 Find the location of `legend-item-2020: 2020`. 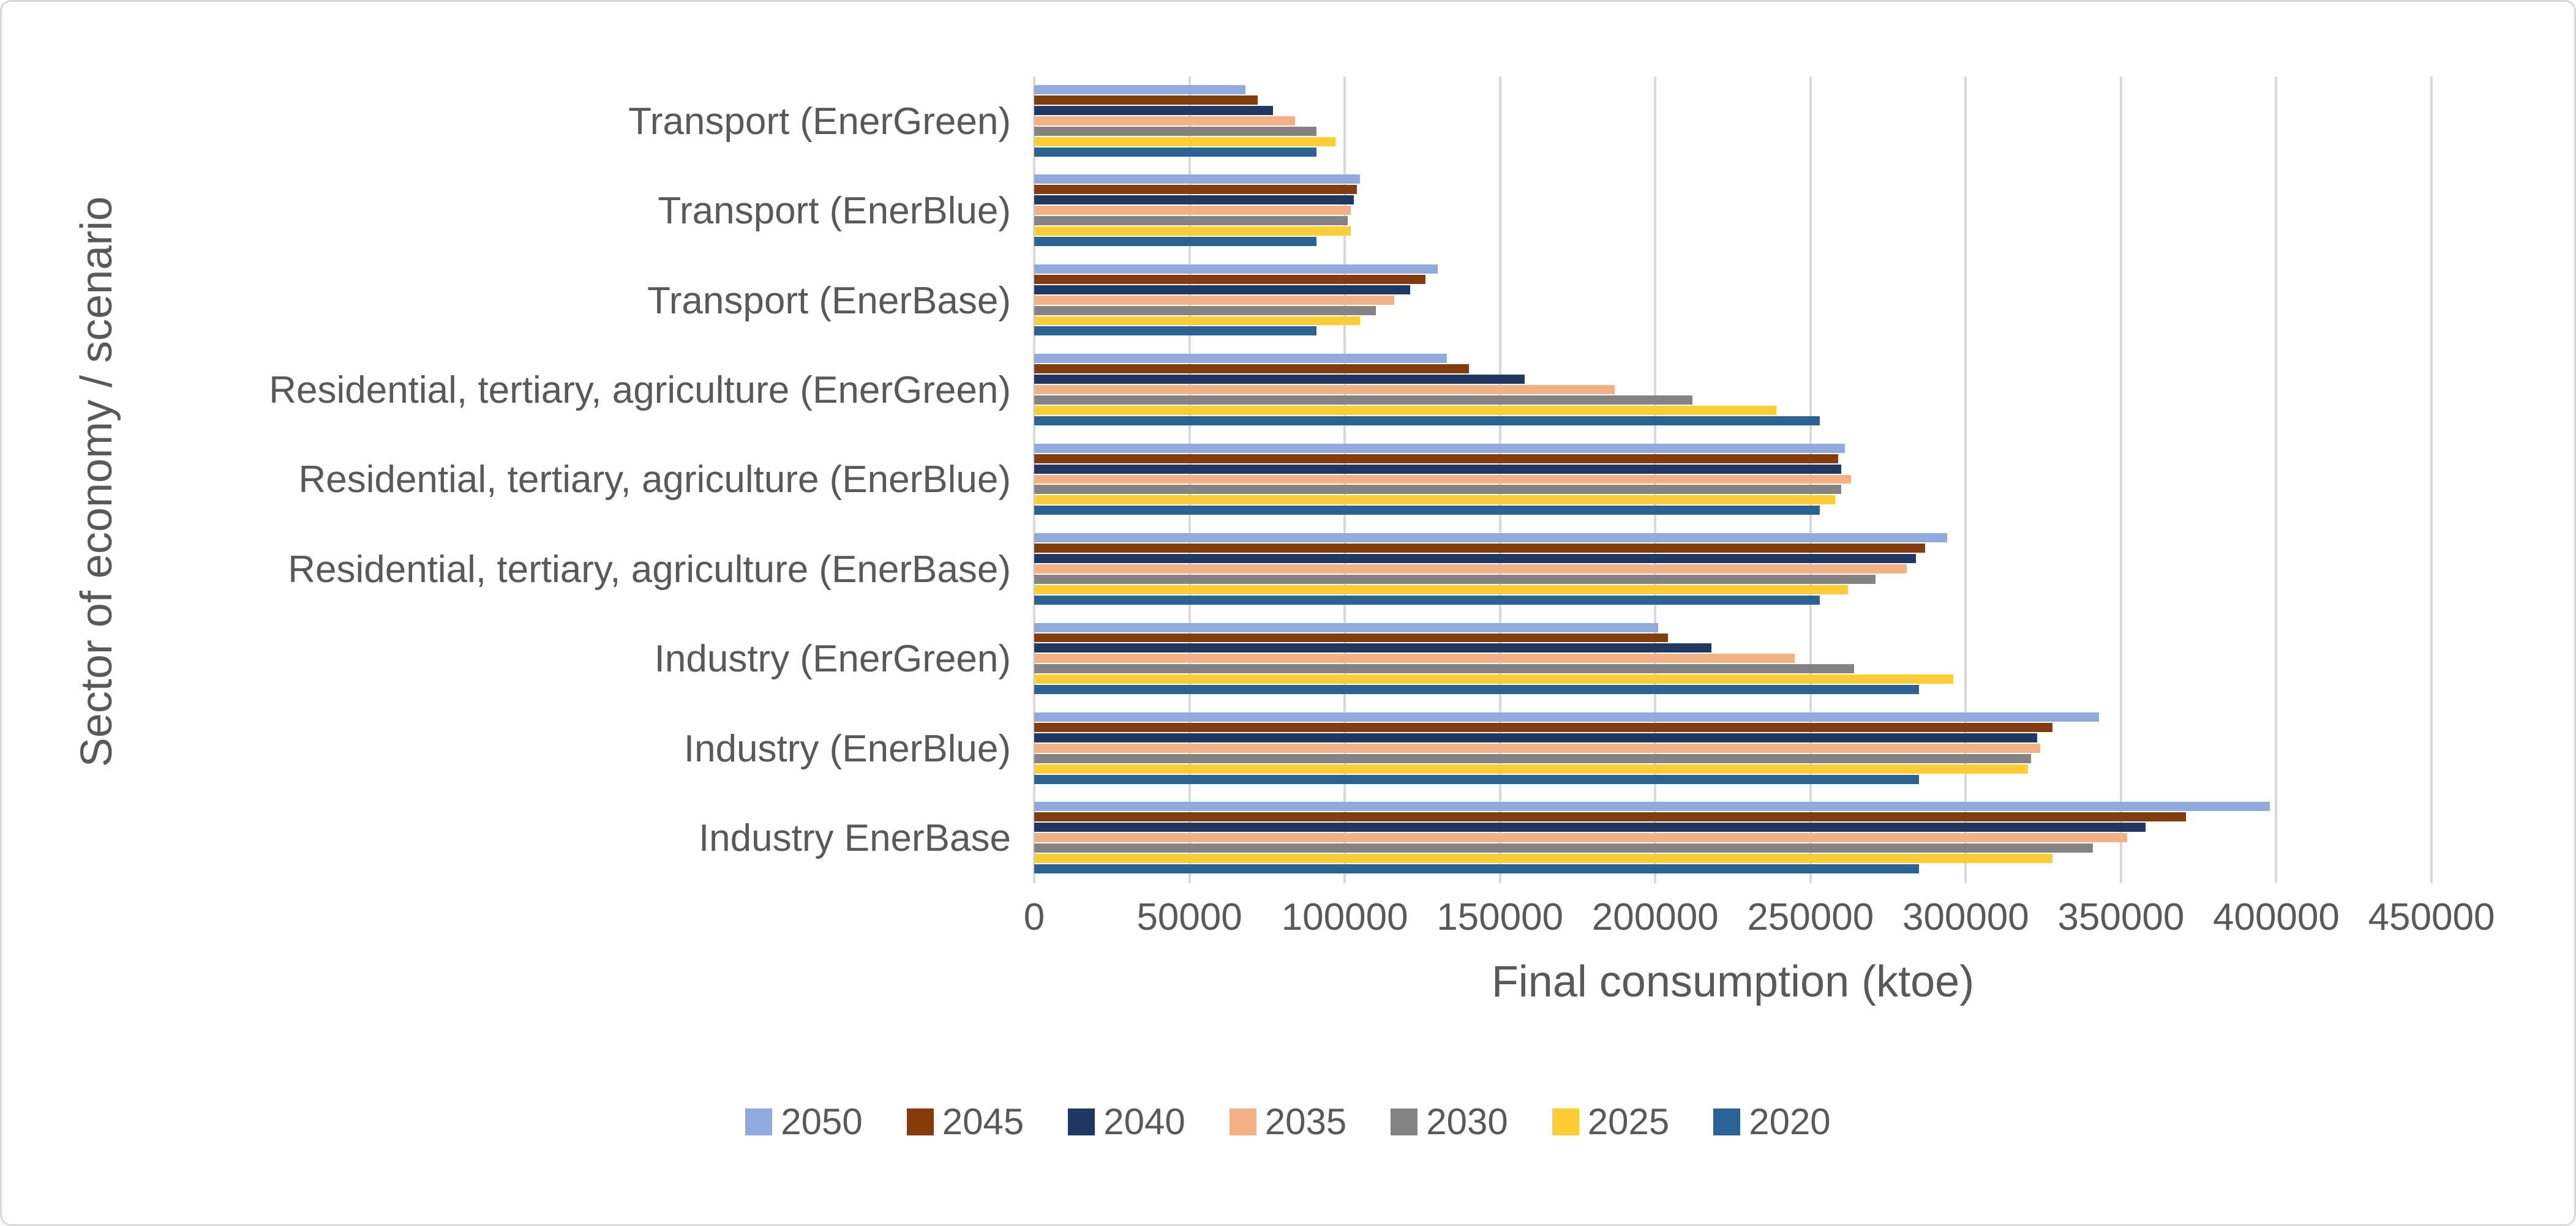

legend-item-2020: 2020 is located at coordinates (1772, 1122).